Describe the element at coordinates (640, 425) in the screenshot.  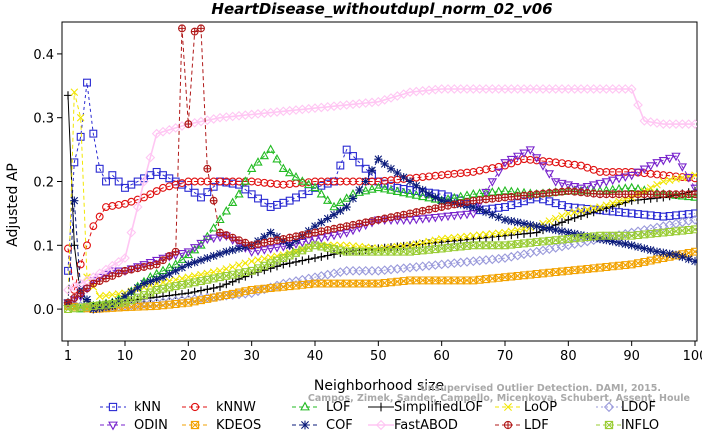
I see `legend-label: INFLO` at that location.